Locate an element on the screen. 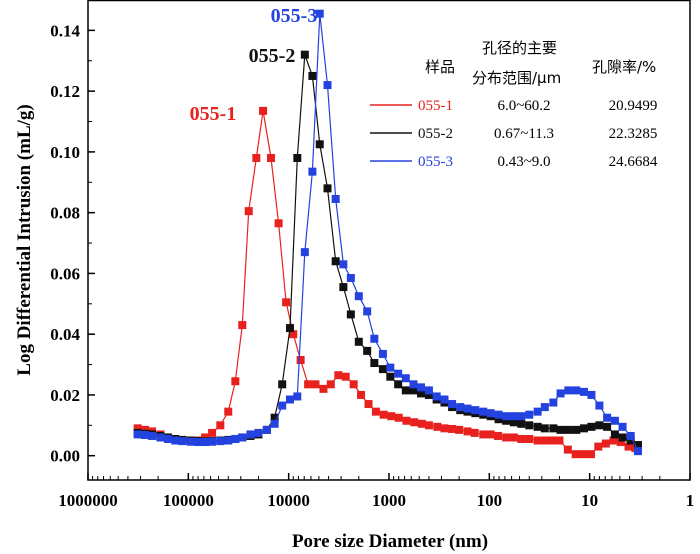 The height and width of the screenshot is (554, 700). legend-range: 6.0~60.2 is located at coordinates (523, 106).